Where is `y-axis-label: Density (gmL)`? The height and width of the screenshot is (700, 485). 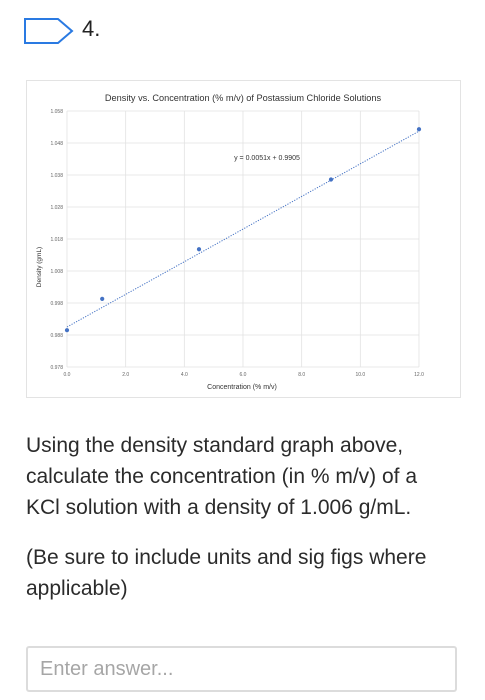
y-axis-label: Density (gmL) is located at coordinates (39, 267).